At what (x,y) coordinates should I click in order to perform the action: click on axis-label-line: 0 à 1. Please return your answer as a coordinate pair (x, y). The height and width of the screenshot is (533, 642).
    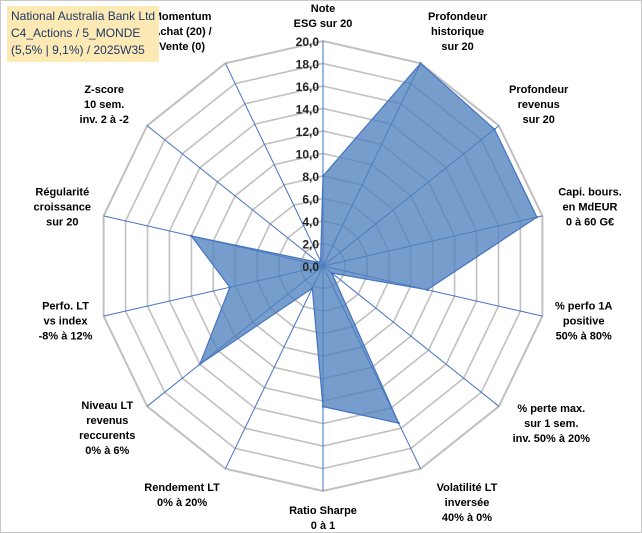
    Looking at the image, I should click on (323, 526).